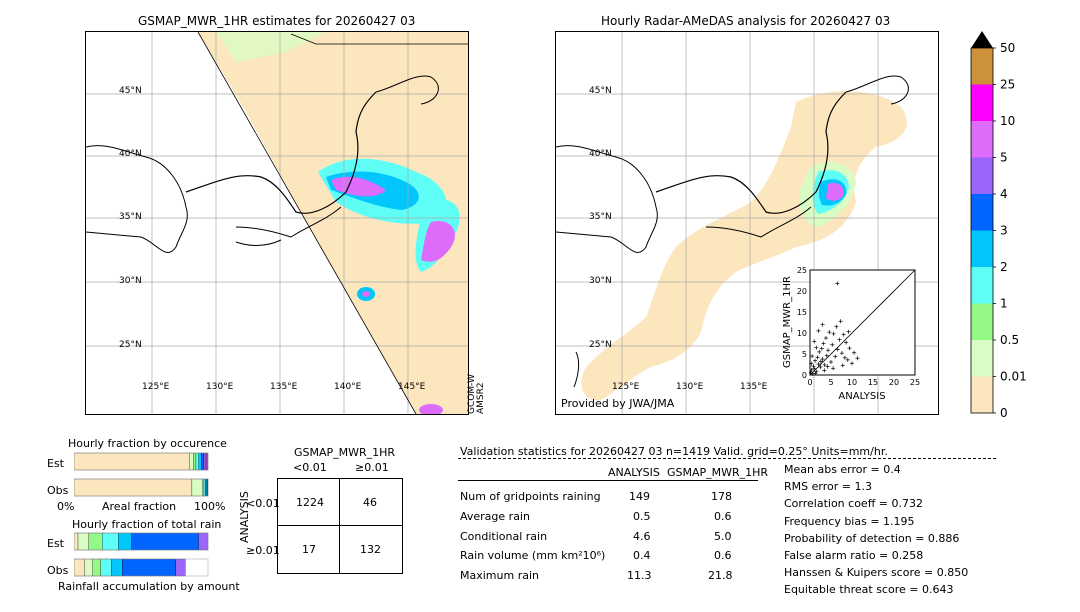  Describe the element at coordinates (869, 589) in the screenshot. I see `score-line: Equitable threat score = 0.643` at that location.